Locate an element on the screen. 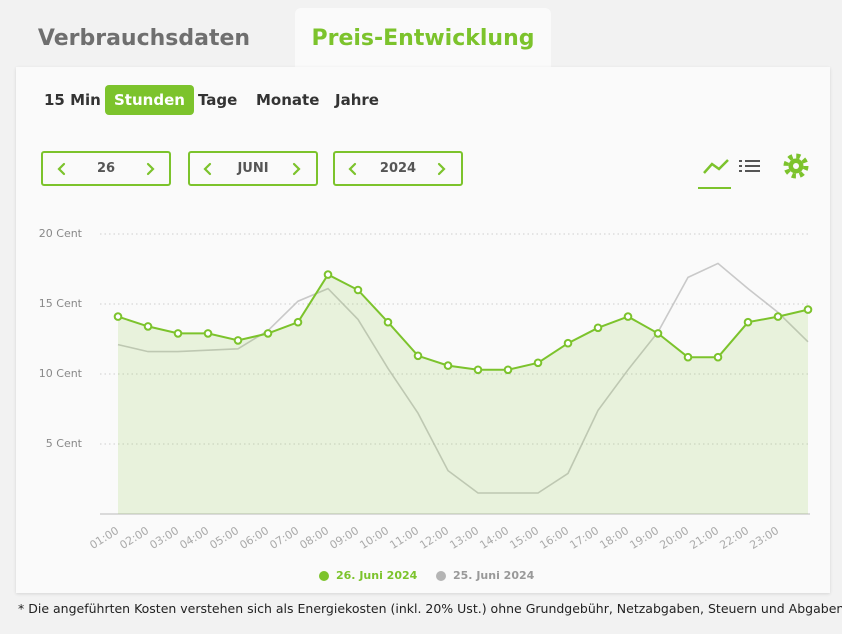 The image size is (842, 634). year-selector: 2024 is located at coordinates (398, 168).